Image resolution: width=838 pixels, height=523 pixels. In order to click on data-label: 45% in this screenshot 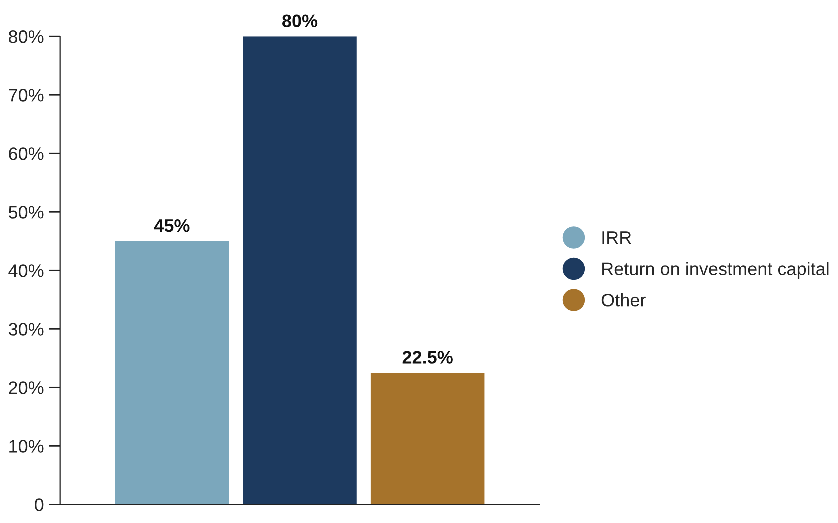, I will do `click(172, 226)`.